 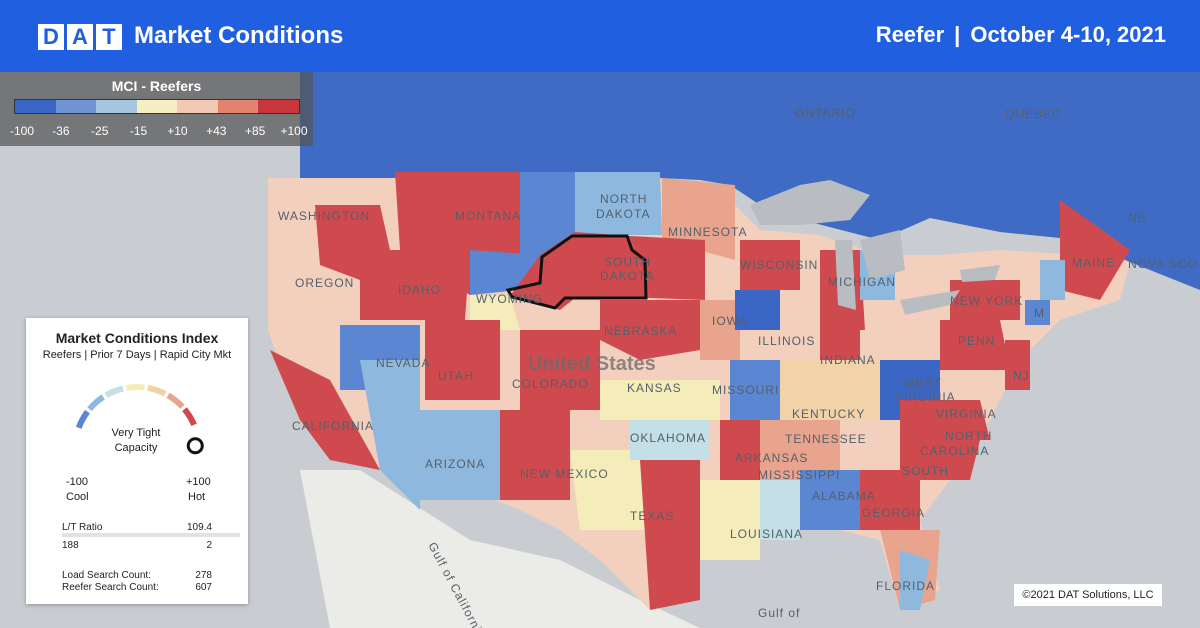 What do you see at coordinates (893, 513) in the screenshot?
I see `label-georgia: GEORGIA` at bounding box center [893, 513].